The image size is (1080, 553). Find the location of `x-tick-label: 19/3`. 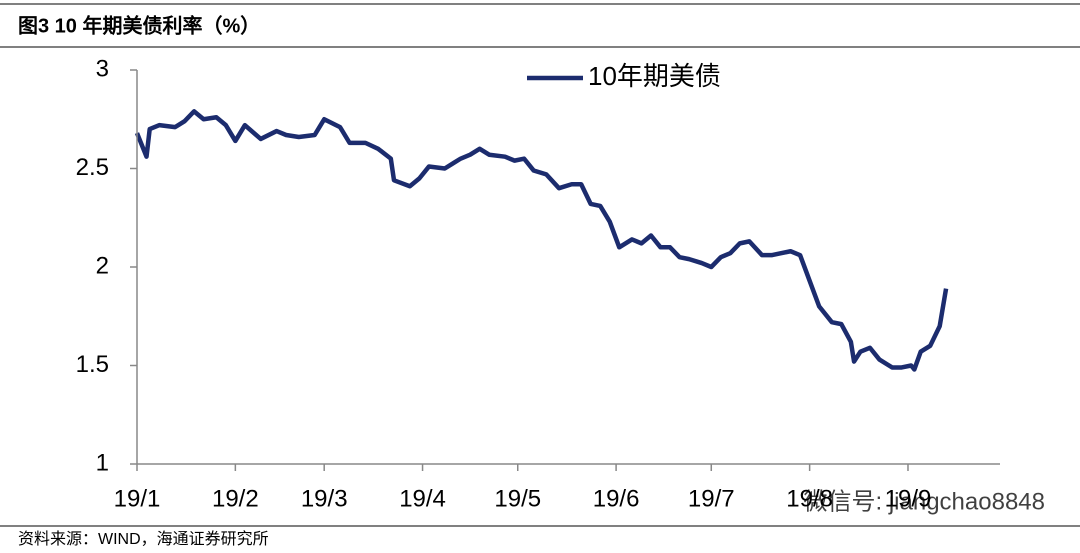

x-tick-label: 19/3 is located at coordinates (324, 498).